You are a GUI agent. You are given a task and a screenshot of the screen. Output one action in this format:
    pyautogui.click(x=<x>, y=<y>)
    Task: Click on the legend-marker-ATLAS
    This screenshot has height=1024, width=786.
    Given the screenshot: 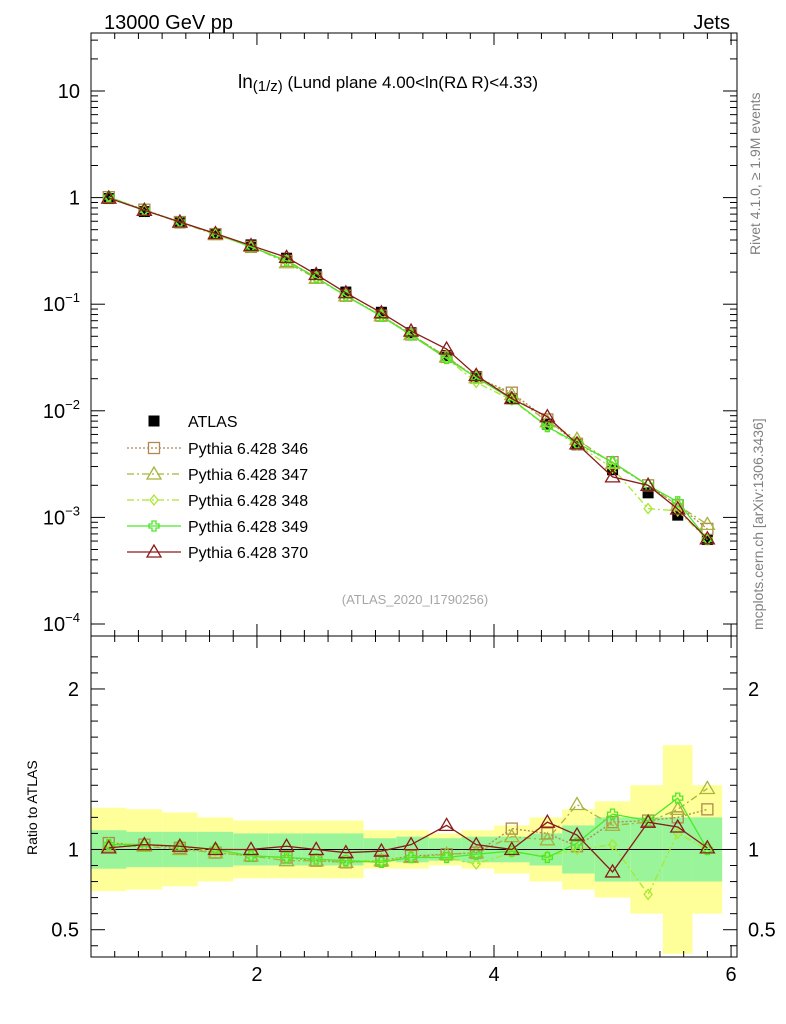 What is the action you would take?
    pyautogui.click(x=154, y=421)
    